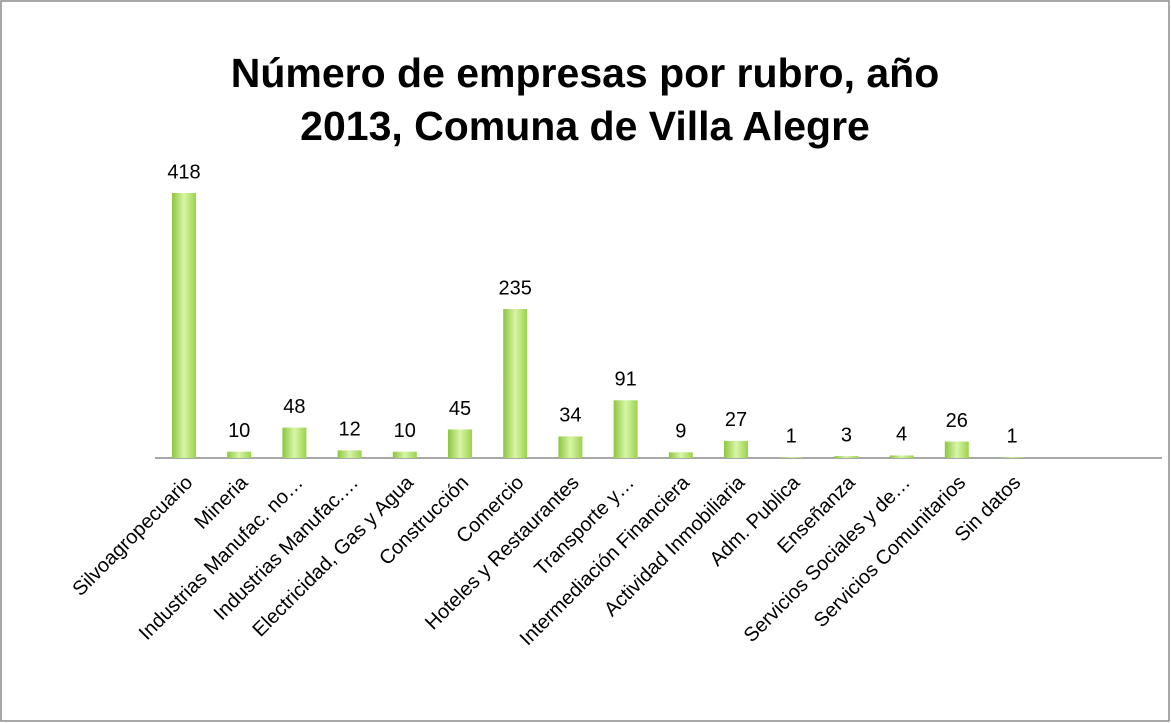 The image size is (1171, 723). What do you see at coordinates (585, 73) in the screenshot?
I see `chart-title: Número de empresas por rubro, año` at bounding box center [585, 73].